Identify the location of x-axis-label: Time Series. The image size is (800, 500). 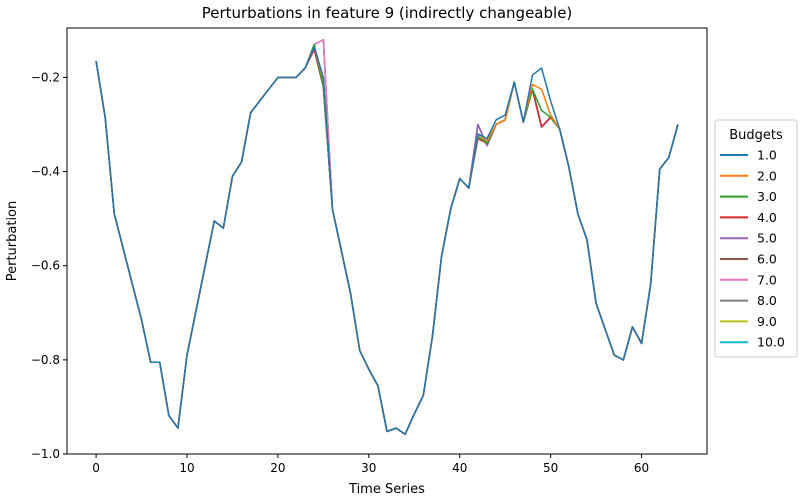
(386, 489).